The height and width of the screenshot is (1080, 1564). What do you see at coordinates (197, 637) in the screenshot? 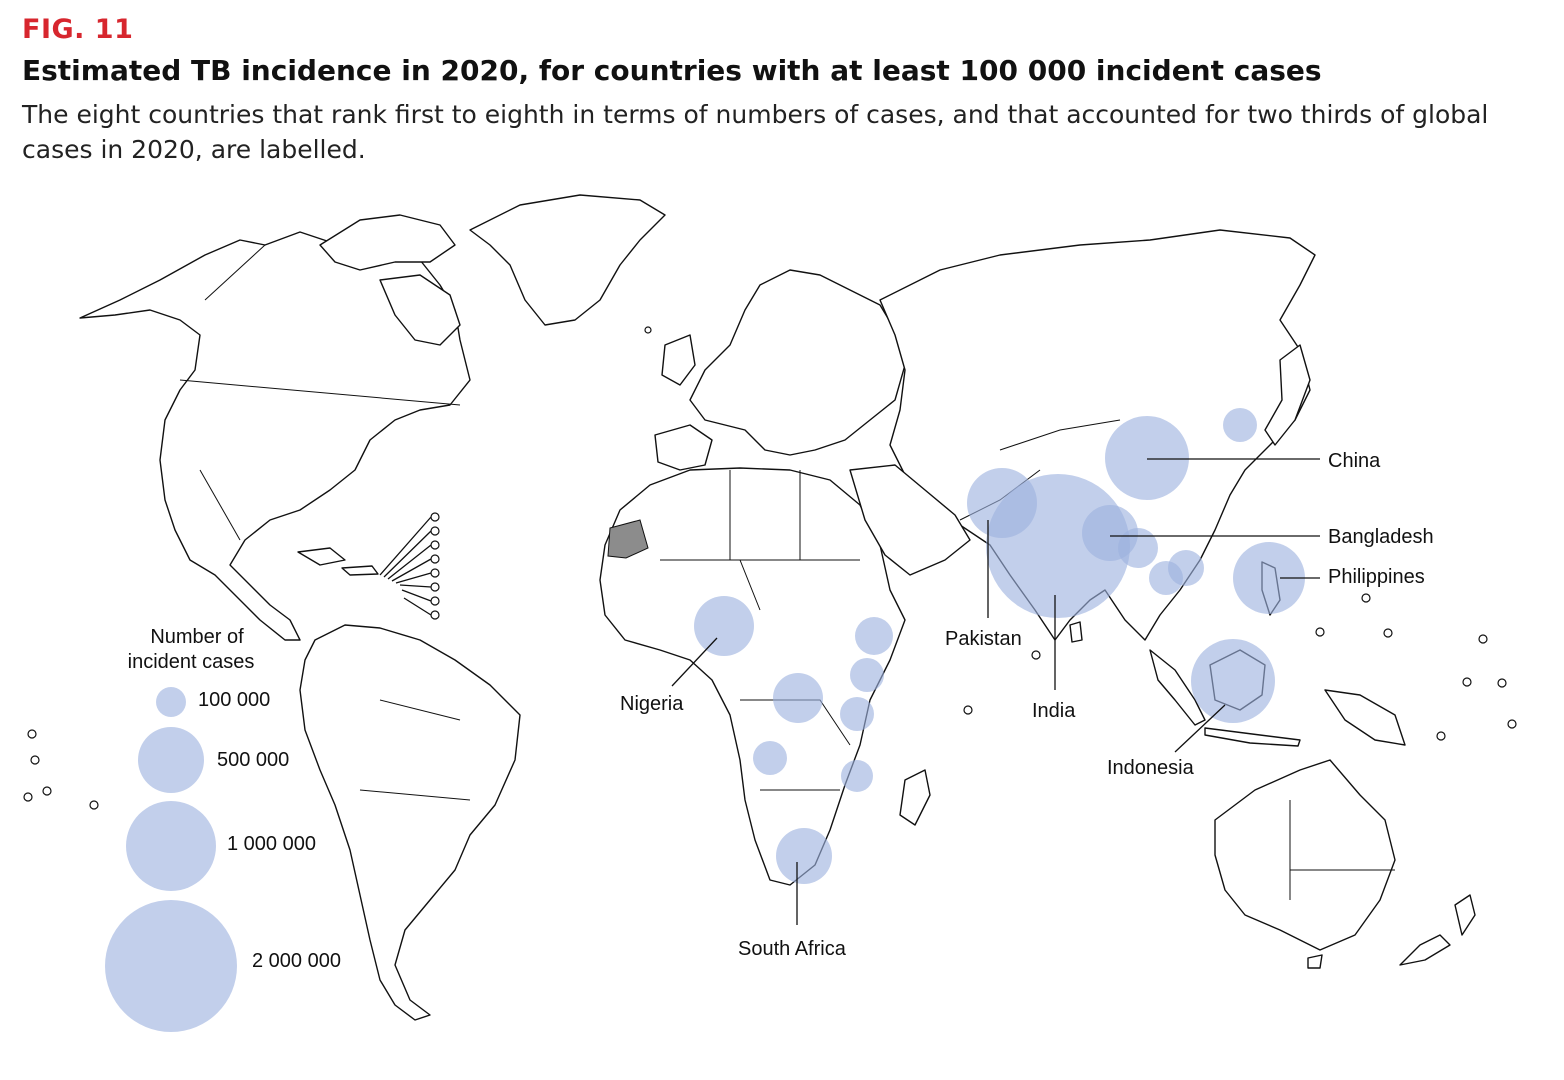
I see `legend-title-line1: Number of` at bounding box center [197, 637].